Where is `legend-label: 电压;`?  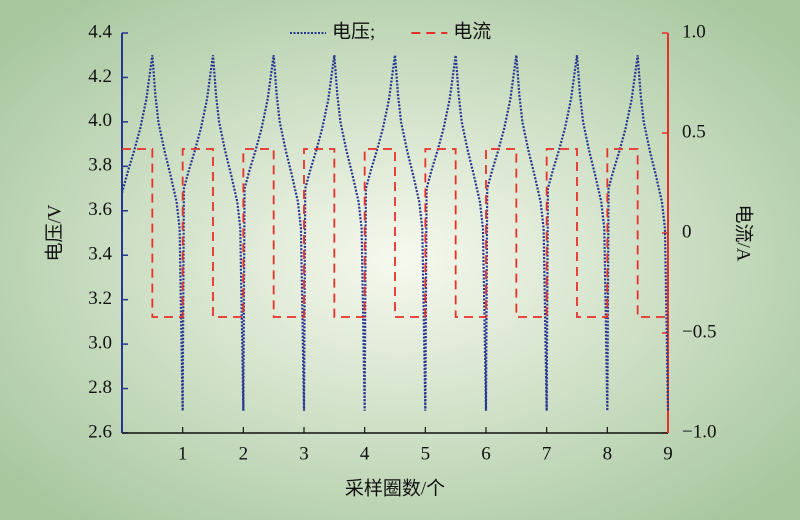
legend-label: 电压; is located at coordinates (353, 31).